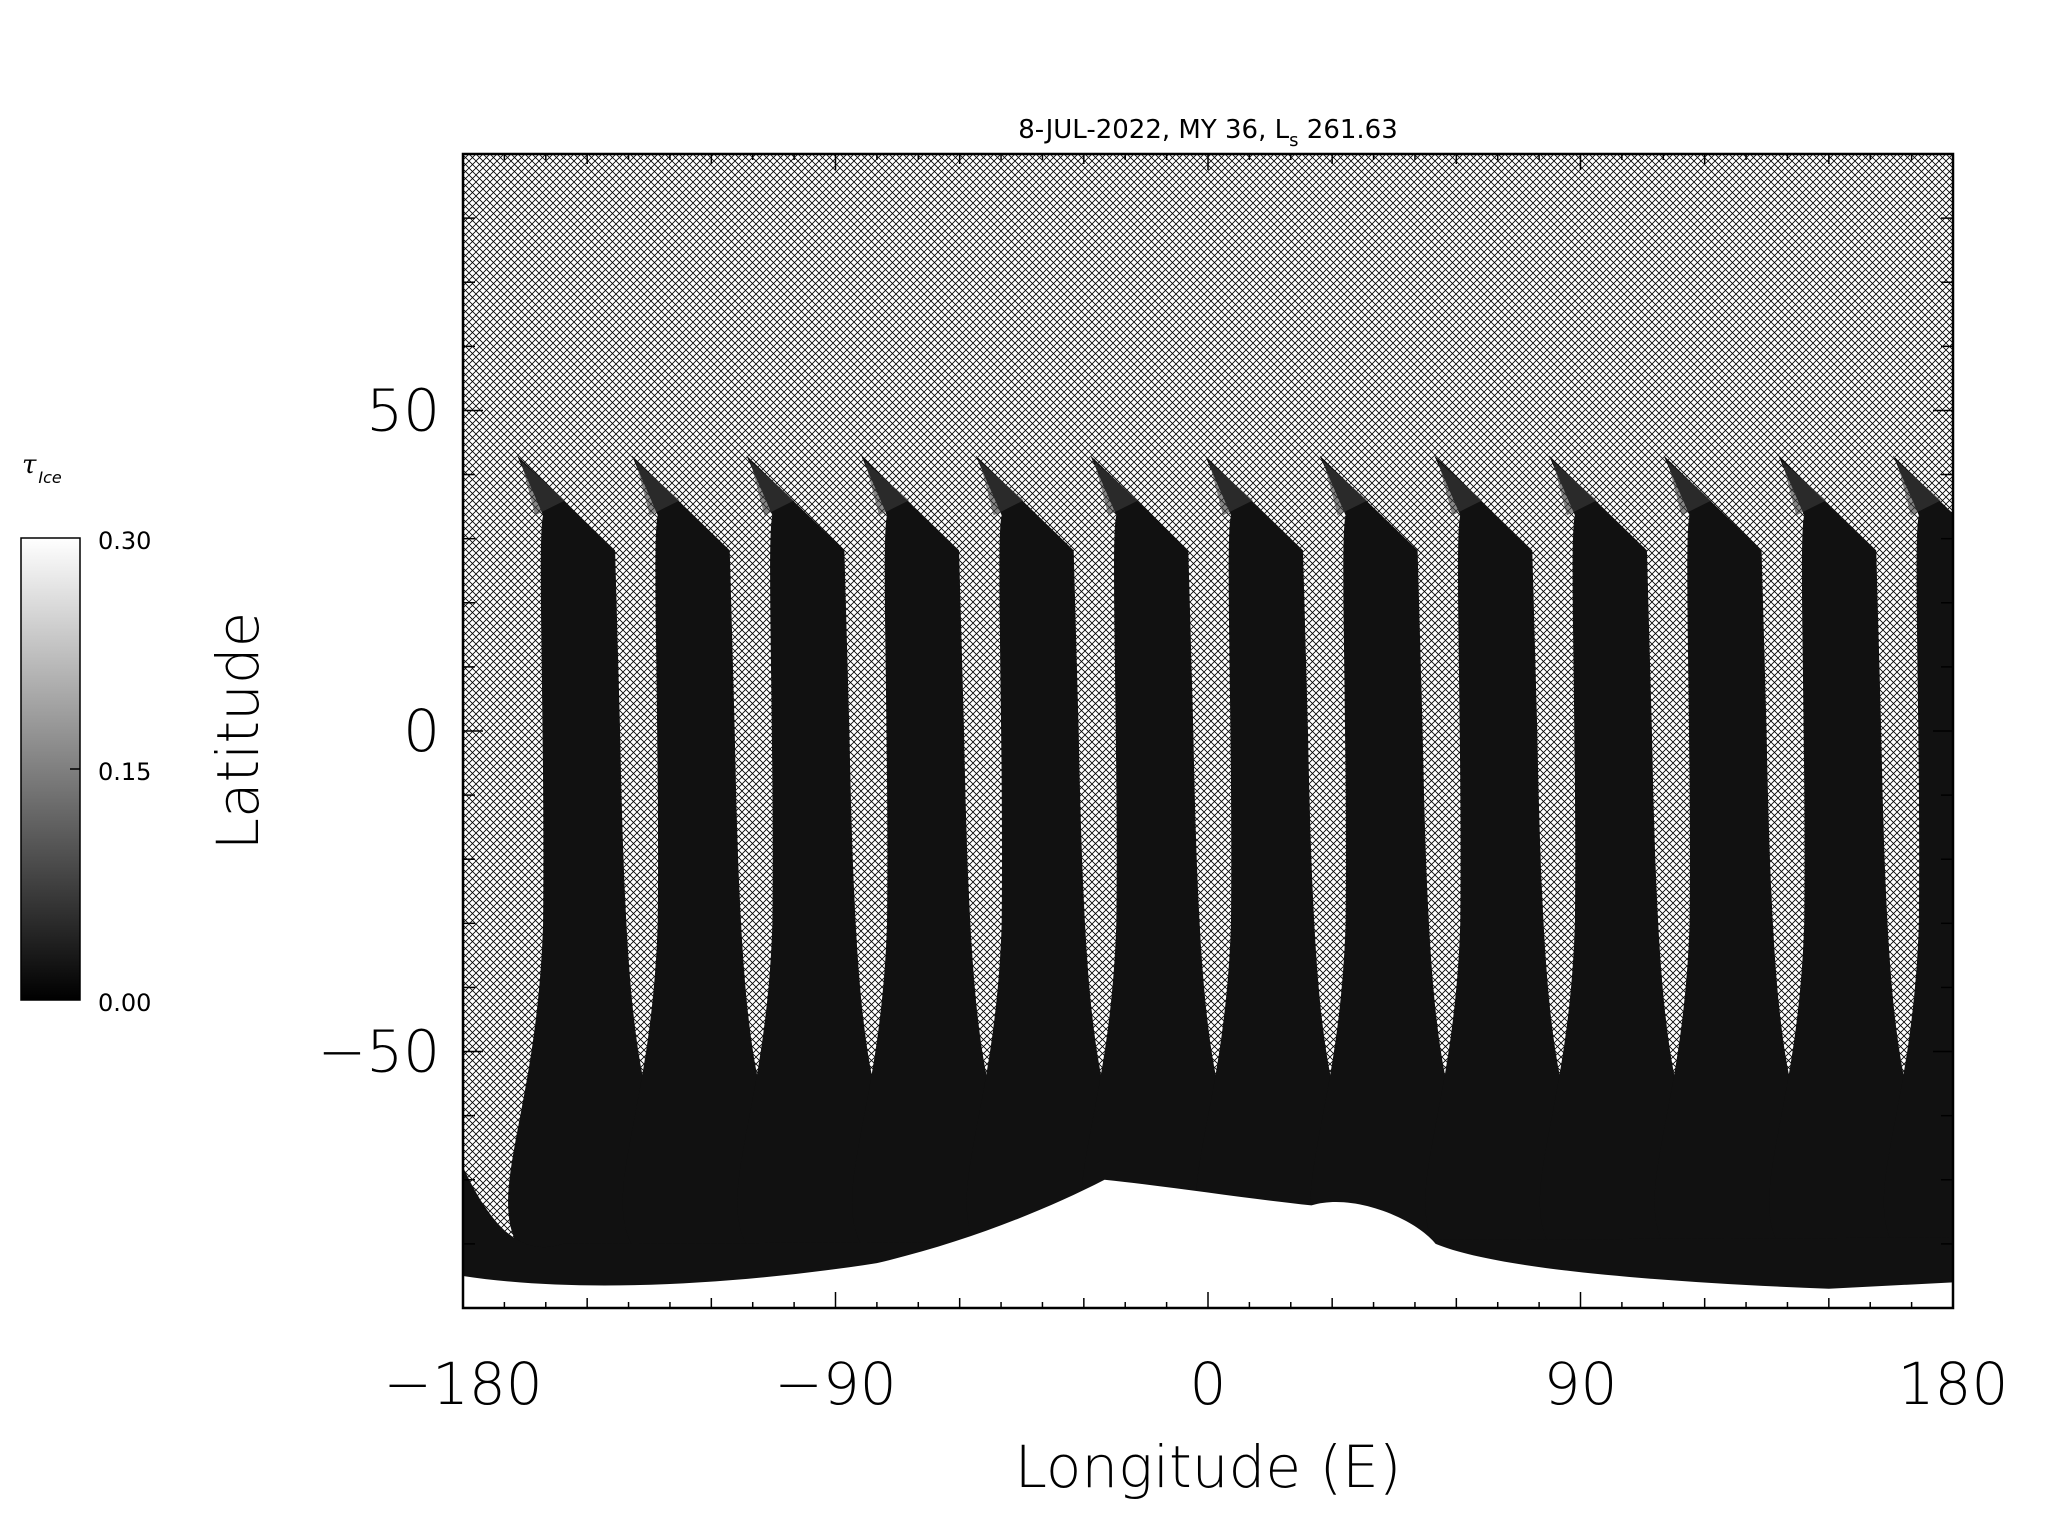 Image resolution: width=2048 pixels, height=1536 pixels. I want to click on x-tick-label: 0, so click(1208, 1384).